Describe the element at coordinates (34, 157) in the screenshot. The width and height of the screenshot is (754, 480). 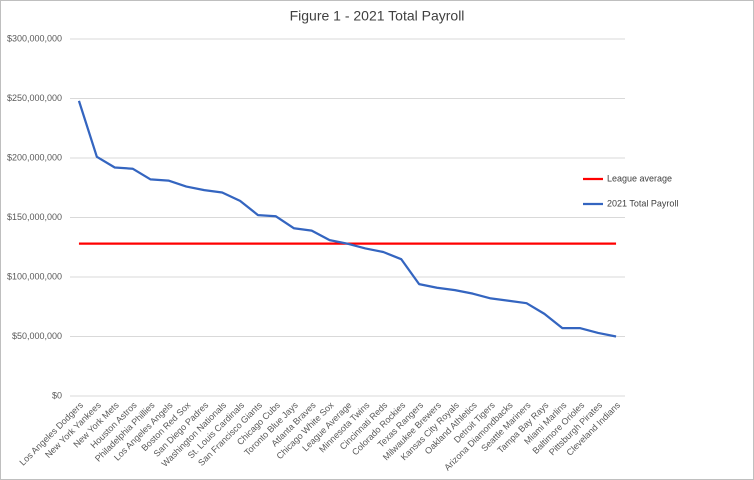
I see `y-tick-label: $200,000,000` at that location.